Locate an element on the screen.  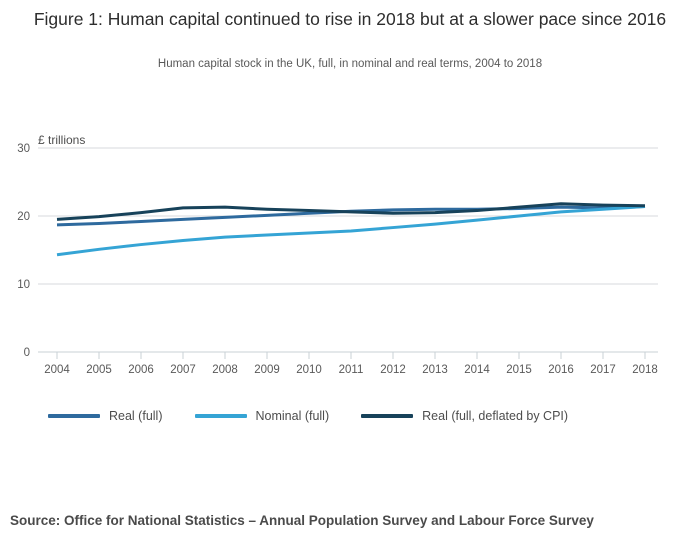
series-line-real-full-deflated-by-cpi is located at coordinates (351, 211).